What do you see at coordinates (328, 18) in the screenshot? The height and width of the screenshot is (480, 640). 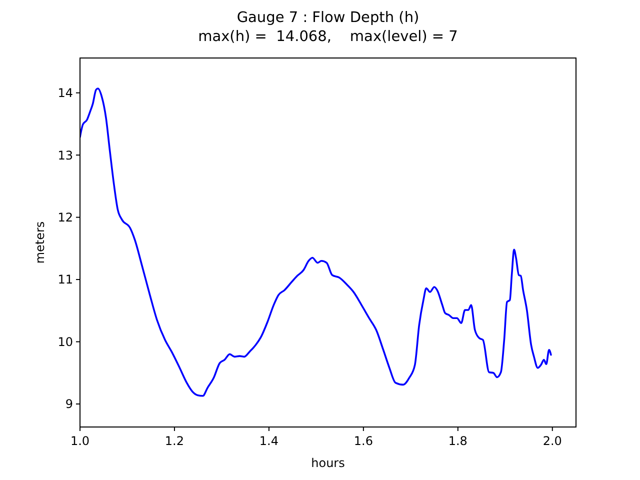 I see `chart-title: Gauge 7 : Flow Depth (h)` at bounding box center [328, 18].